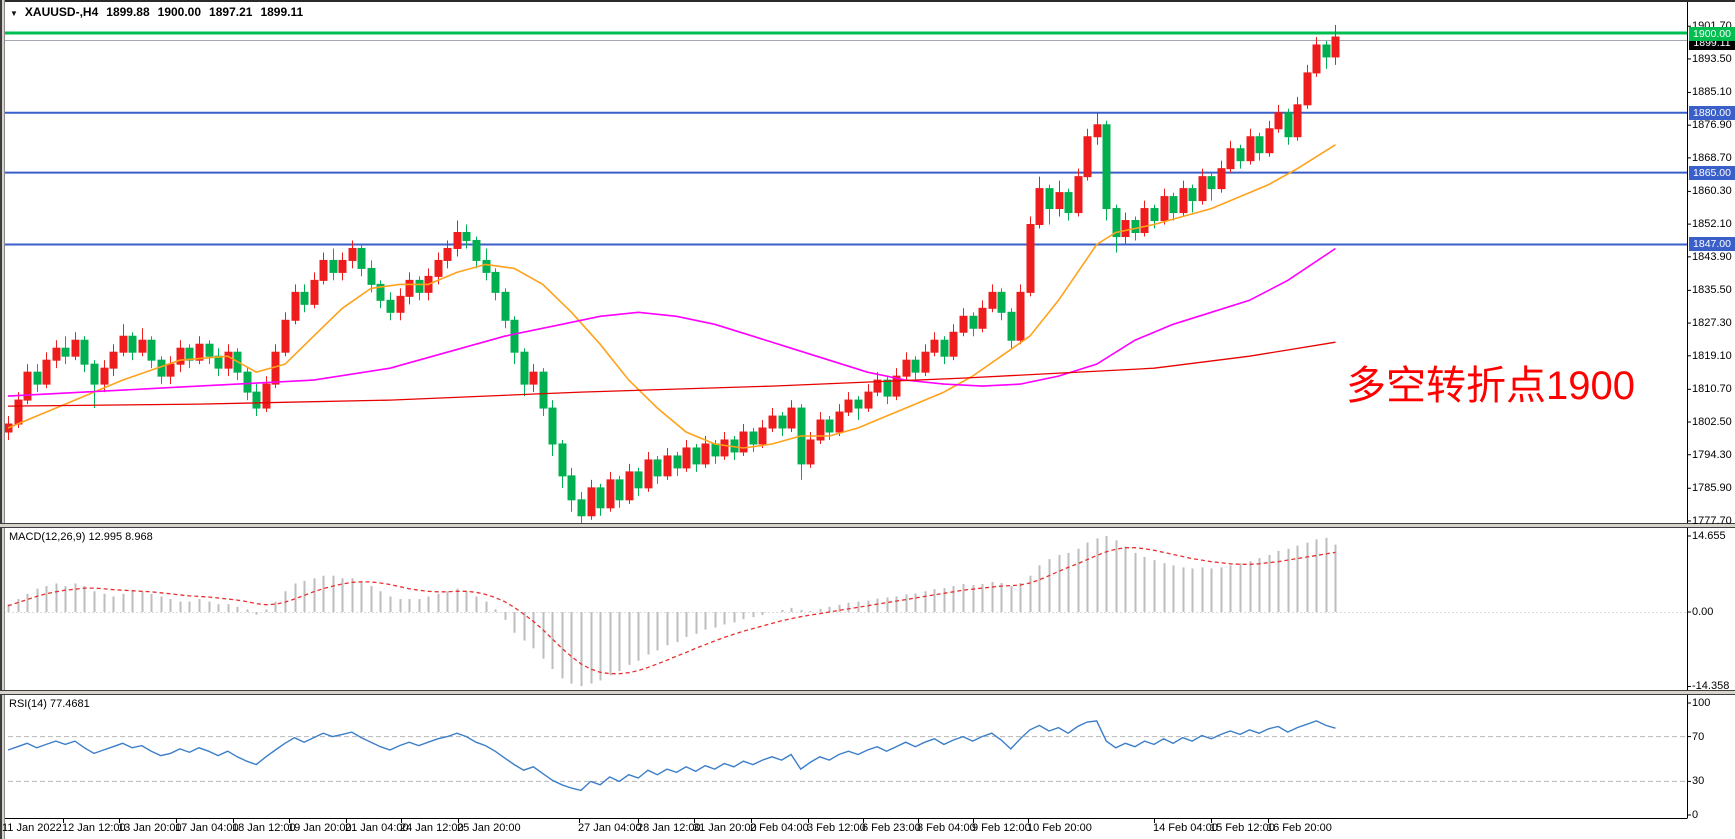 Image resolution: width=1735 pixels, height=839 pixels. What do you see at coordinates (843, 829) in the screenshot?
I see `time-axis` at bounding box center [843, 829].